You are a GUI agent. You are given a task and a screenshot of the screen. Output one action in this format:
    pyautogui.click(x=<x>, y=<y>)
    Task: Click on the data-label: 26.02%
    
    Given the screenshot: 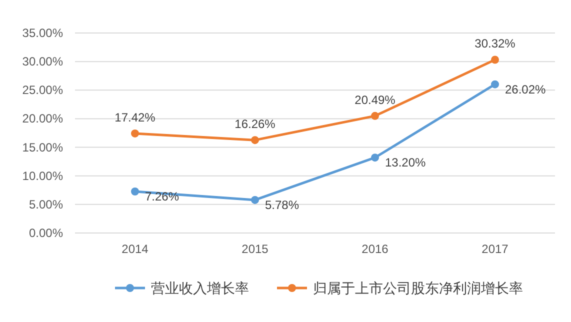 What is the action you would take?
    pyautogui.click(x=525, y=89)
    